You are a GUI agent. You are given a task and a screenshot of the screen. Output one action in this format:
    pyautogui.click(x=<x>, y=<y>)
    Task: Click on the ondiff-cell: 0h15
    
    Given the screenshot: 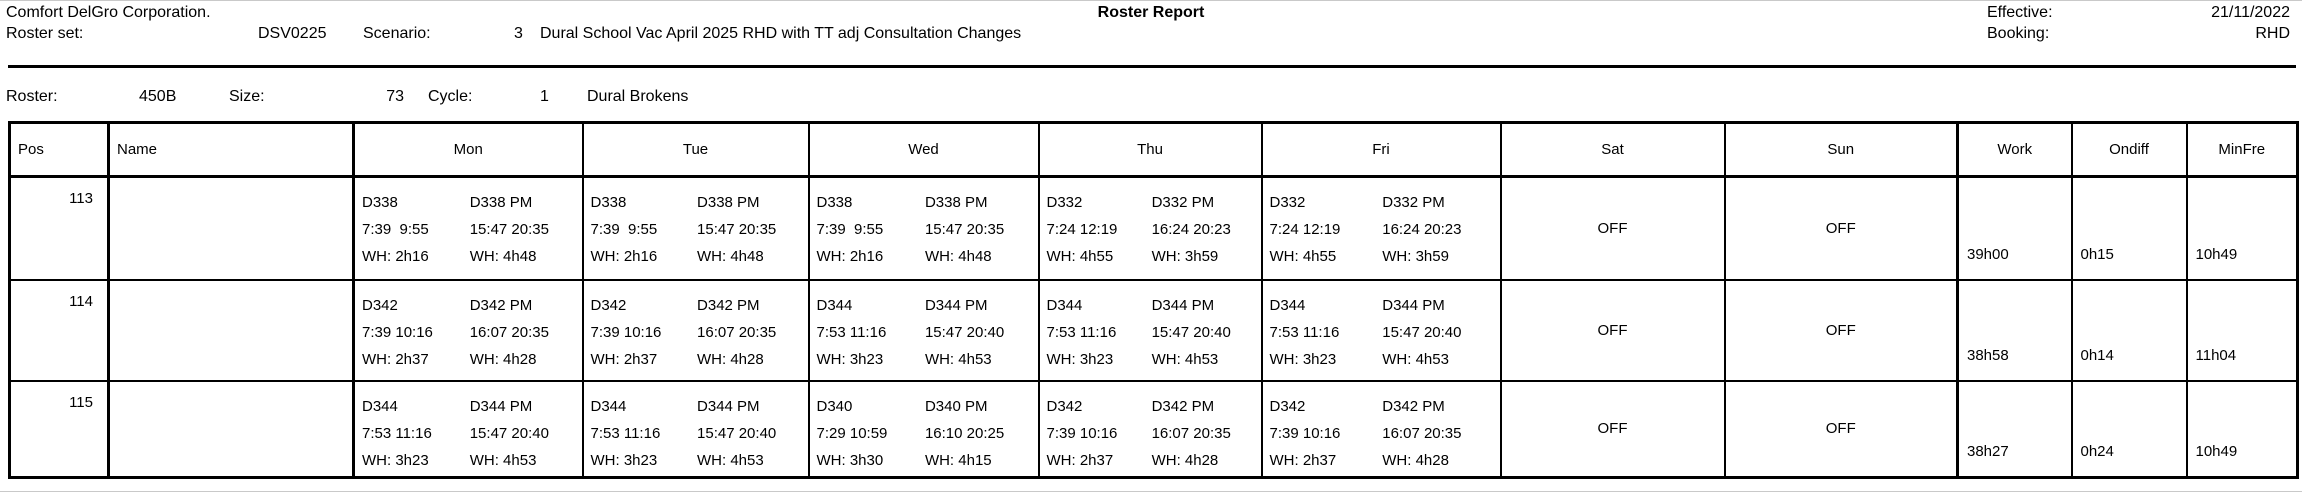 What is the action you would take?
    pyautogui.click(x=2129, y=228)
    